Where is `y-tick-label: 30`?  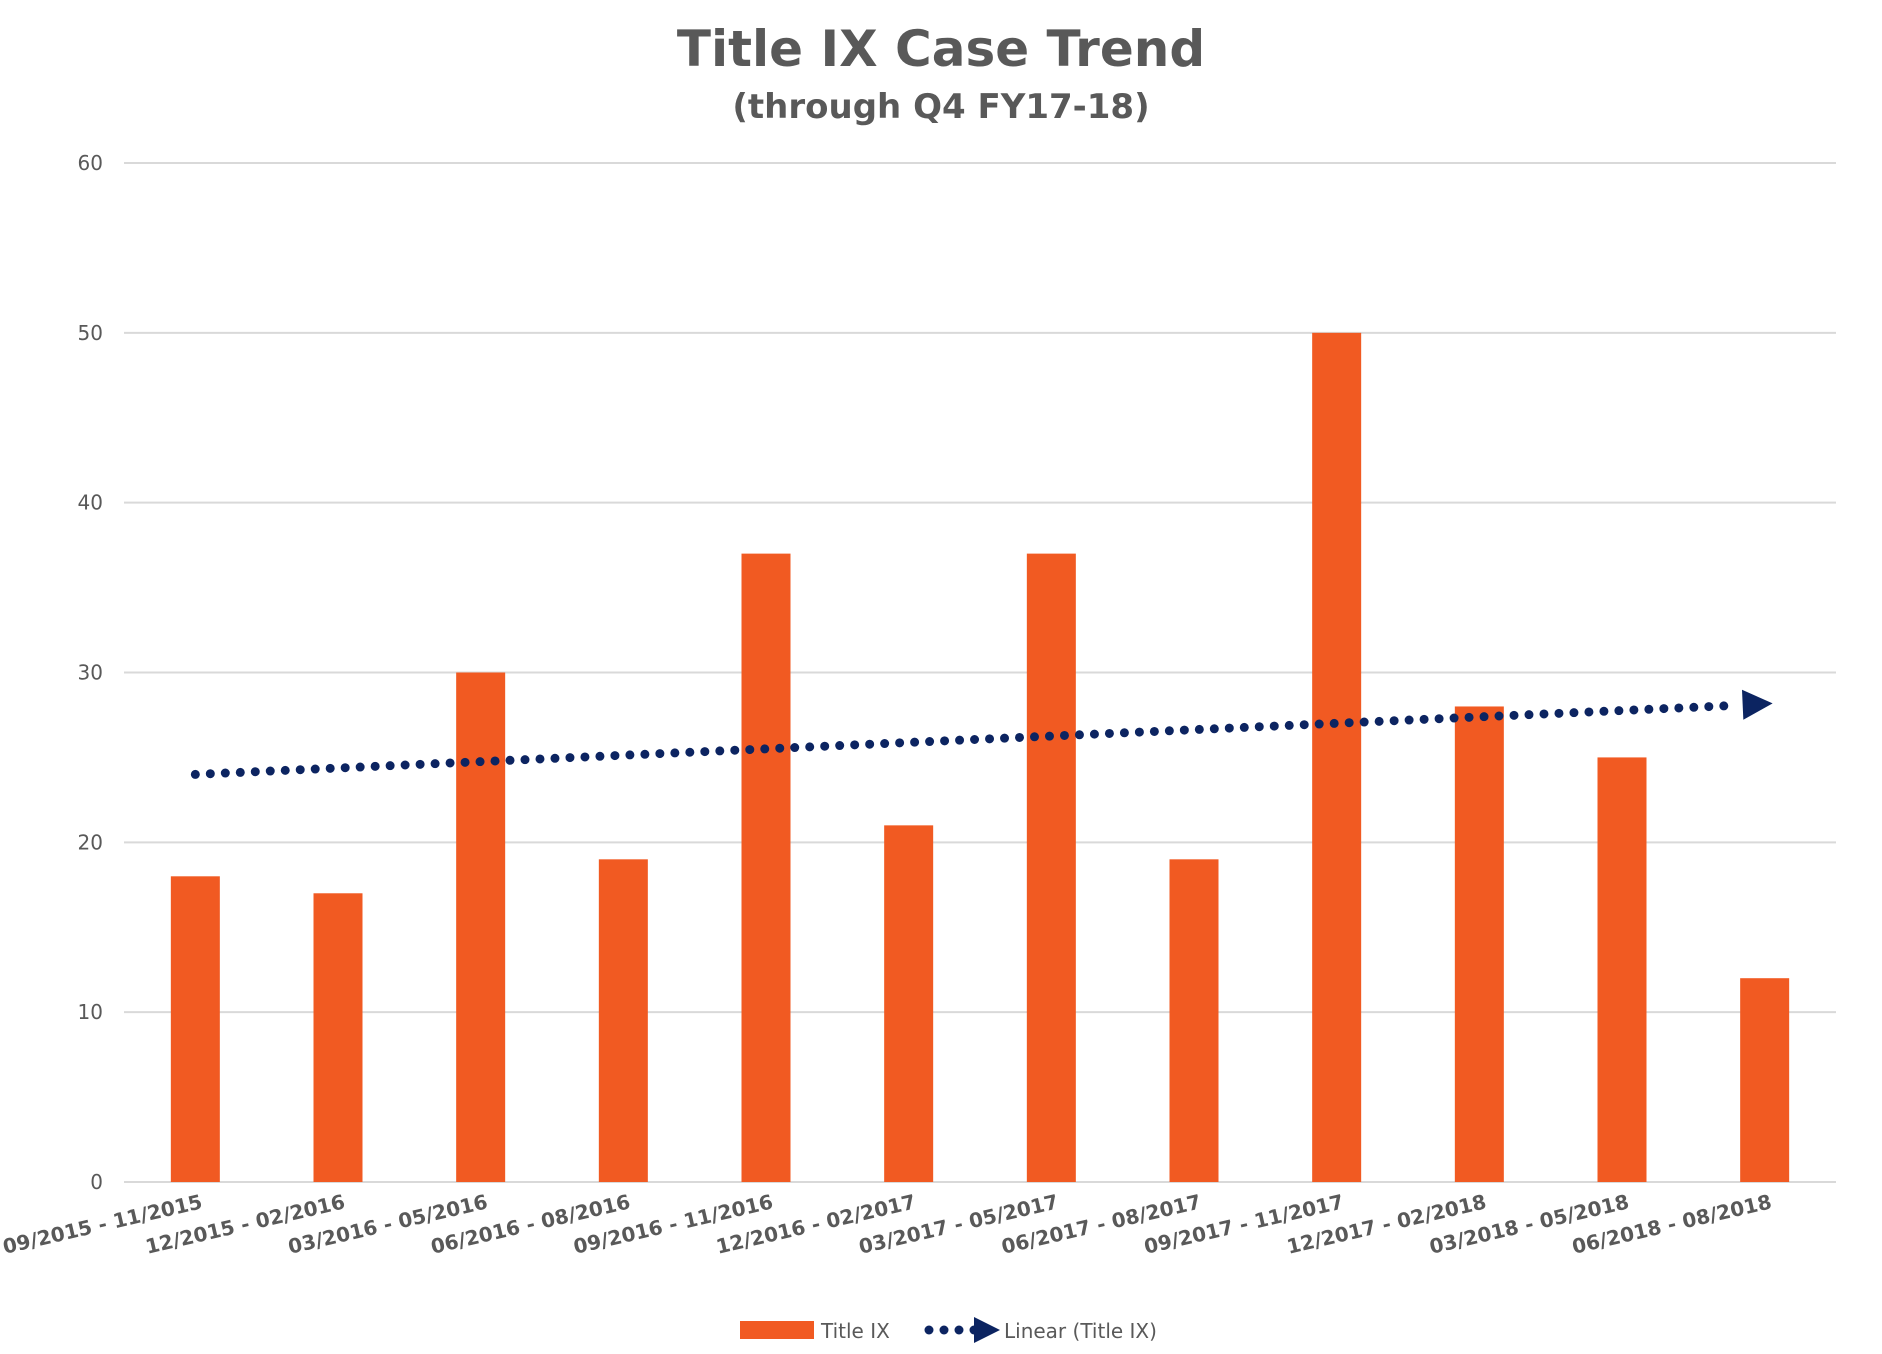
y-tick-label: 30 is located at coordinates (90, 673).